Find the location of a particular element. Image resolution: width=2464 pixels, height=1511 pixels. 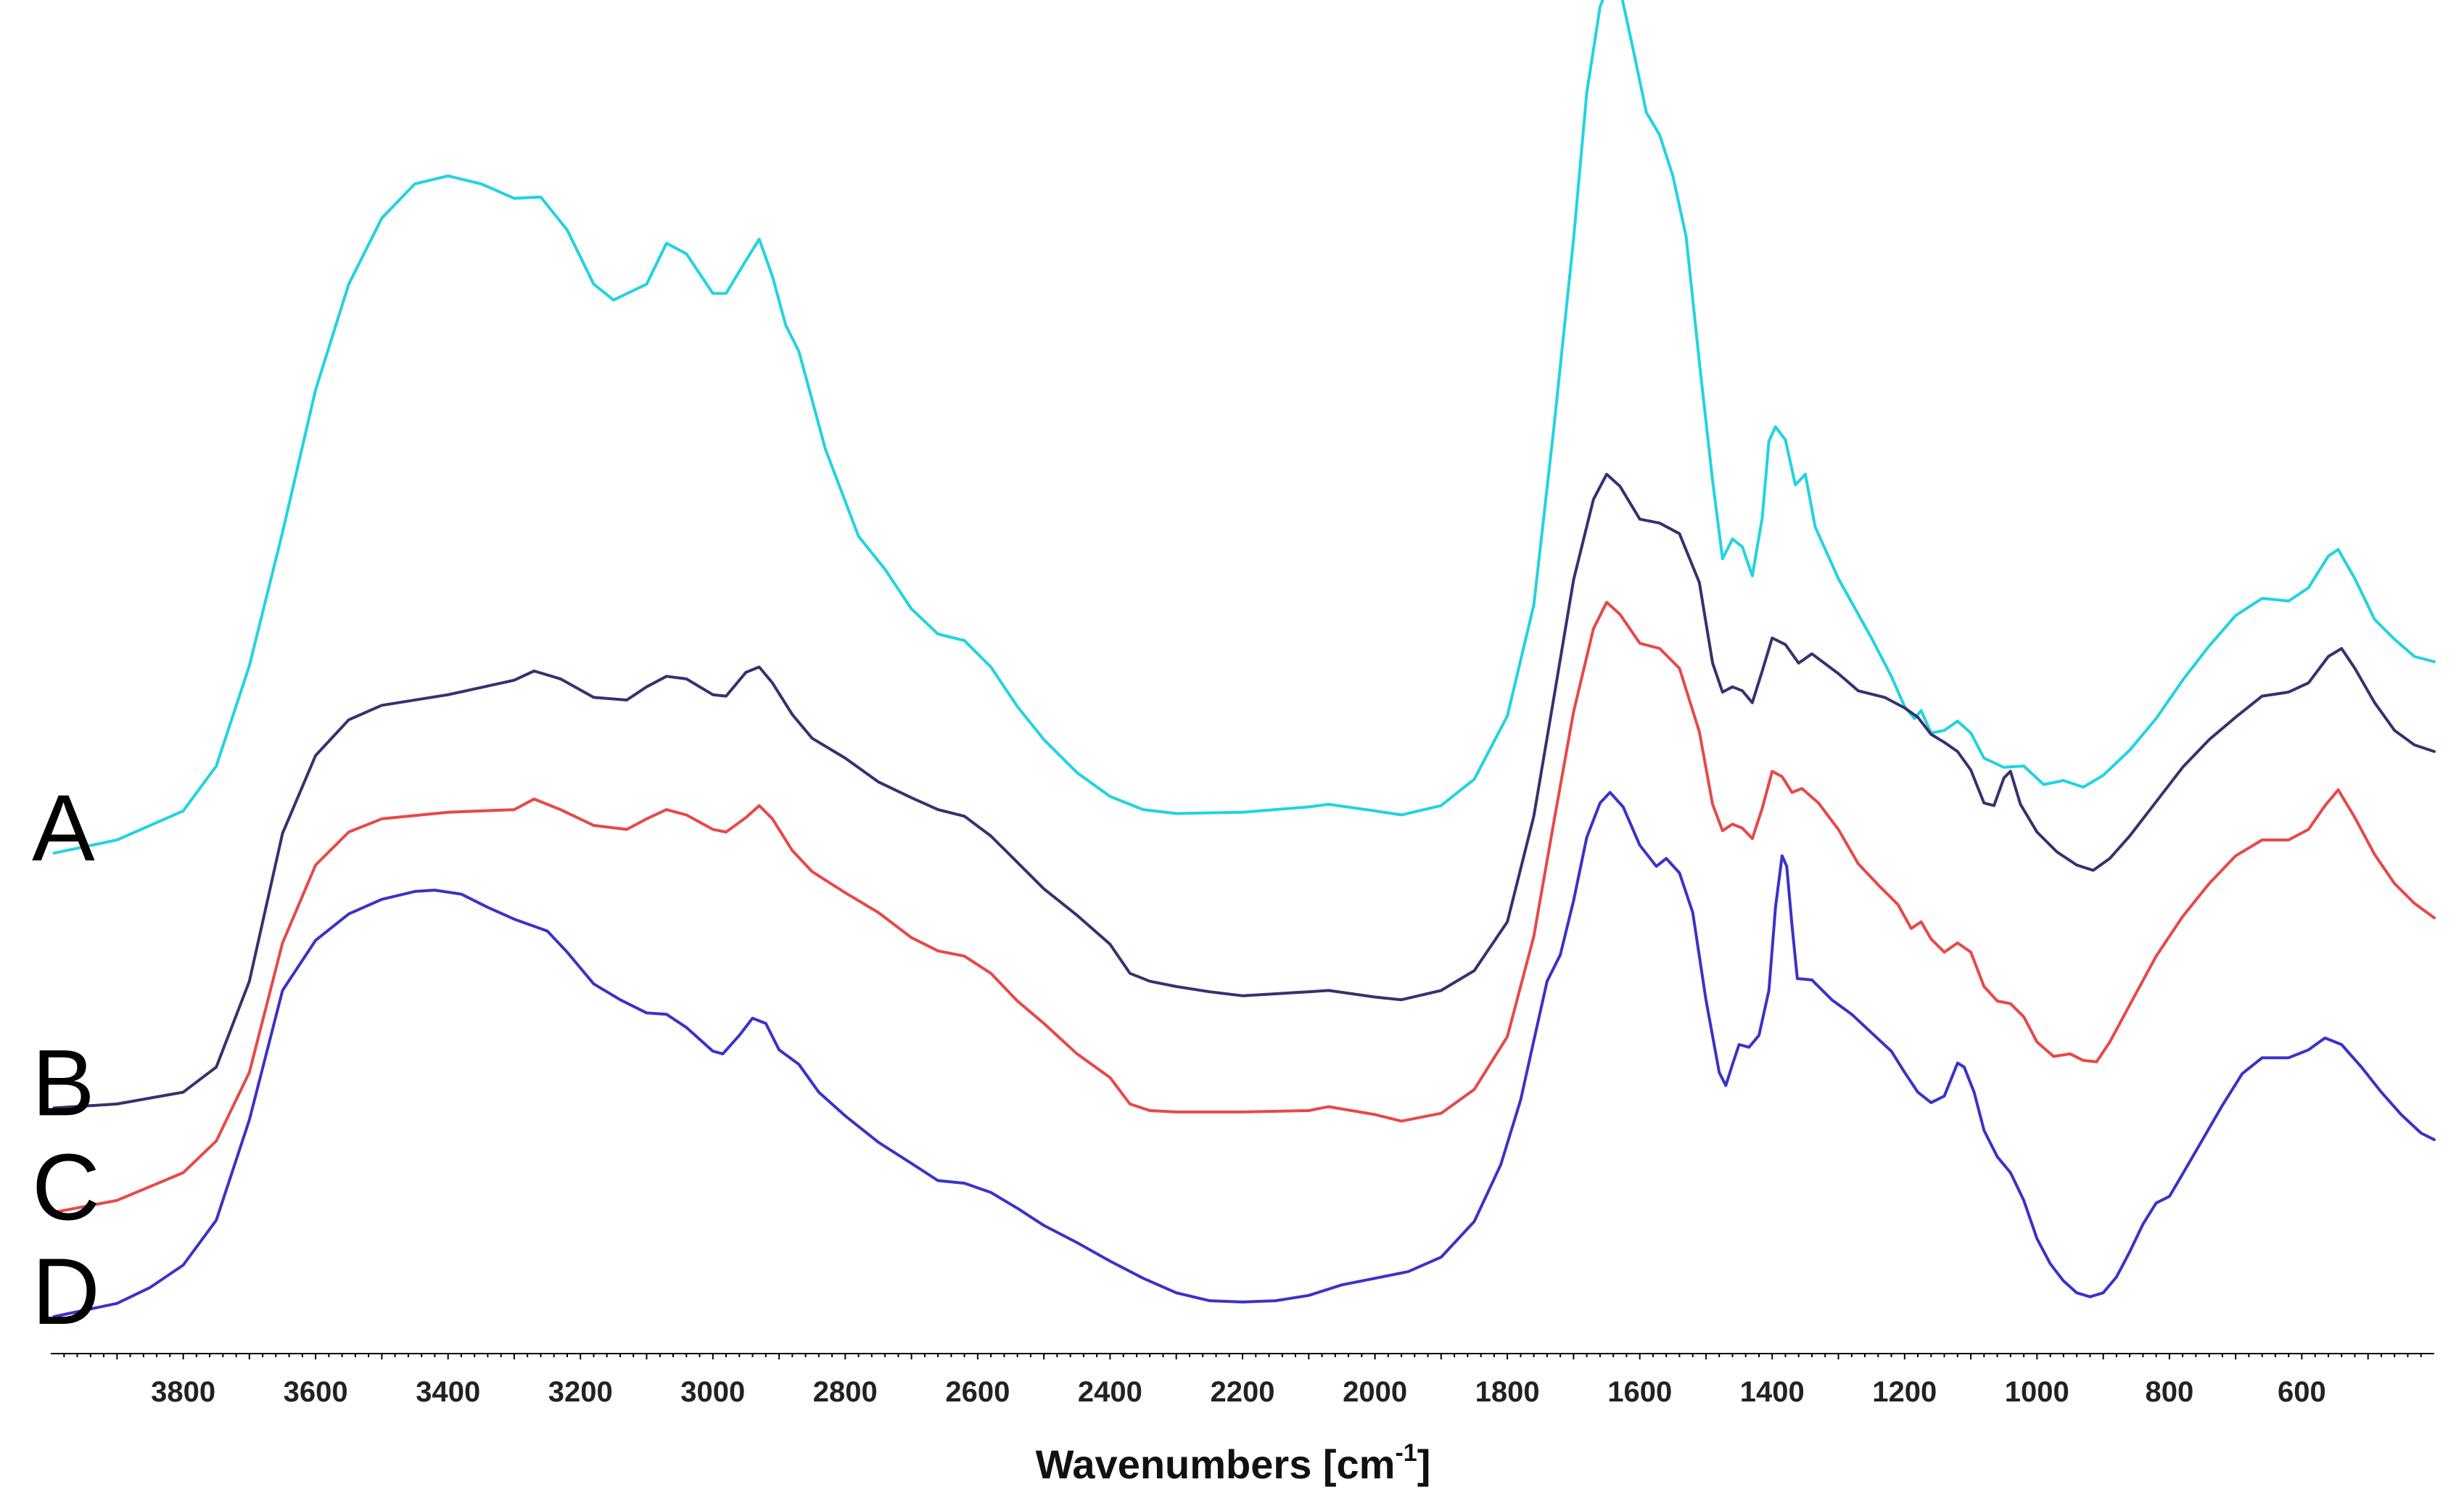

x-tick-label: 2200 is located at coordinates (1243, 1392).